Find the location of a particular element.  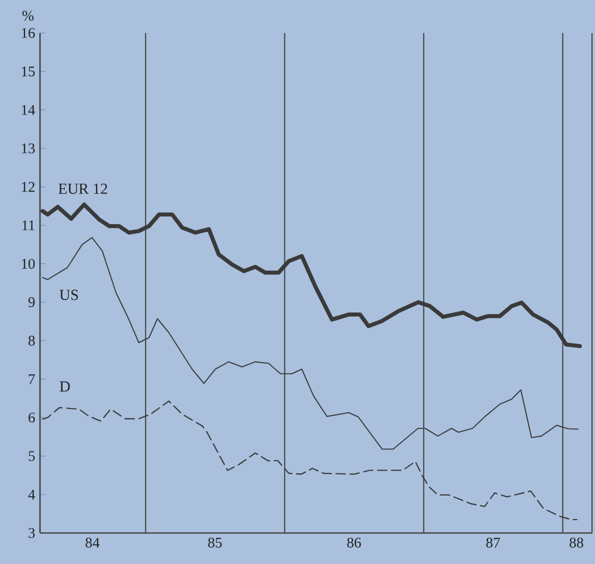

y-tick-label: 8 is located at coordinates (31, 341).